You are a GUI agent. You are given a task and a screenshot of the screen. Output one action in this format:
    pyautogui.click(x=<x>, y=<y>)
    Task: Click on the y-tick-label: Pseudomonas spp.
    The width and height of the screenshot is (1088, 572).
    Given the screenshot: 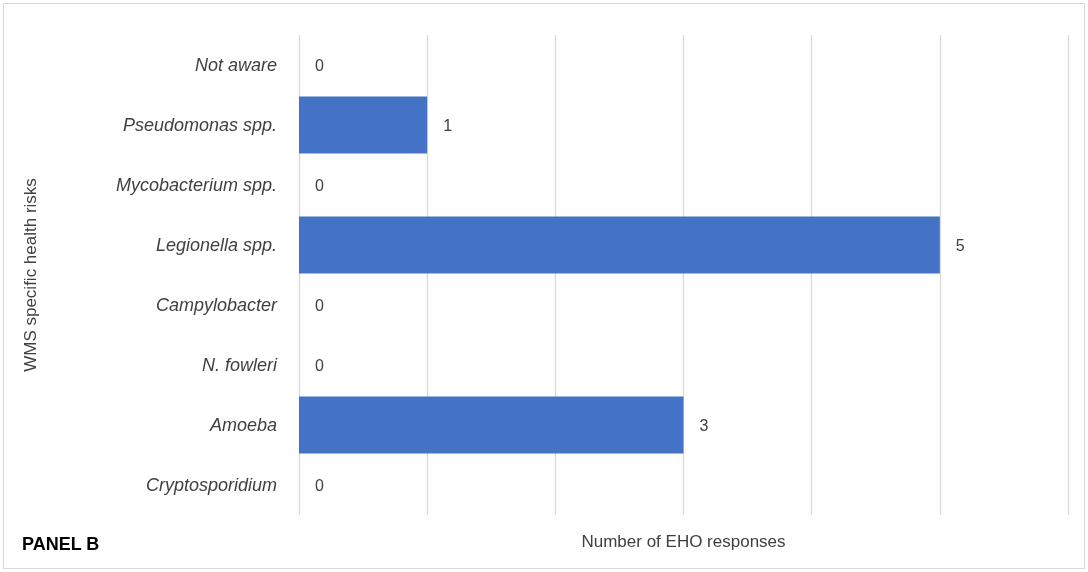 What is the action you would take?
    pyautogui.click(x=199, y=125)
    